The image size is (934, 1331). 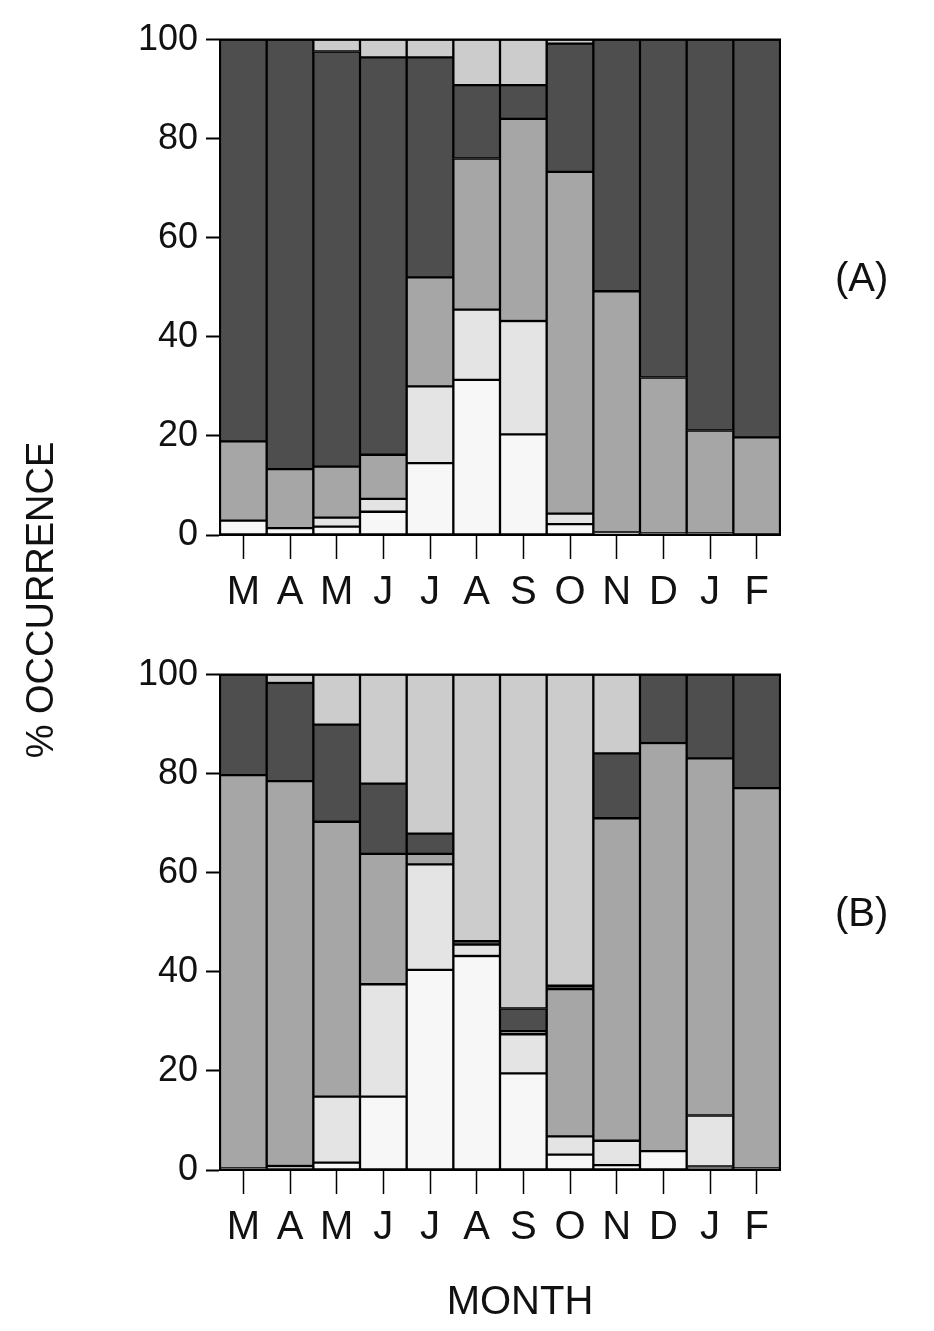 I want to click on text: (B), so click(x=862, y=912).